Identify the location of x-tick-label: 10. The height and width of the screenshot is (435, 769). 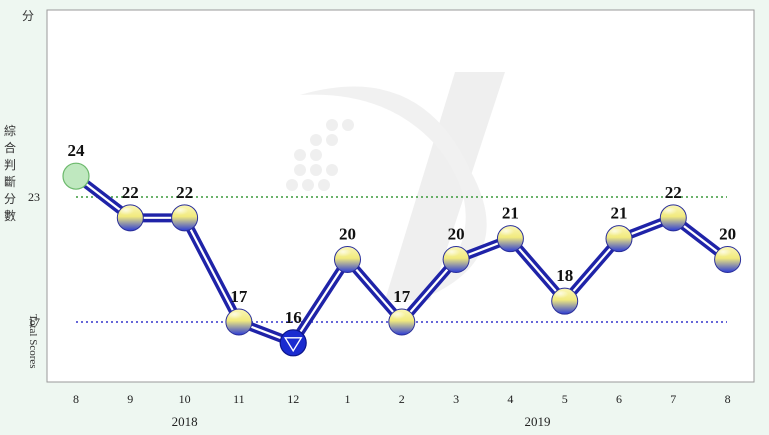
(185, 399).